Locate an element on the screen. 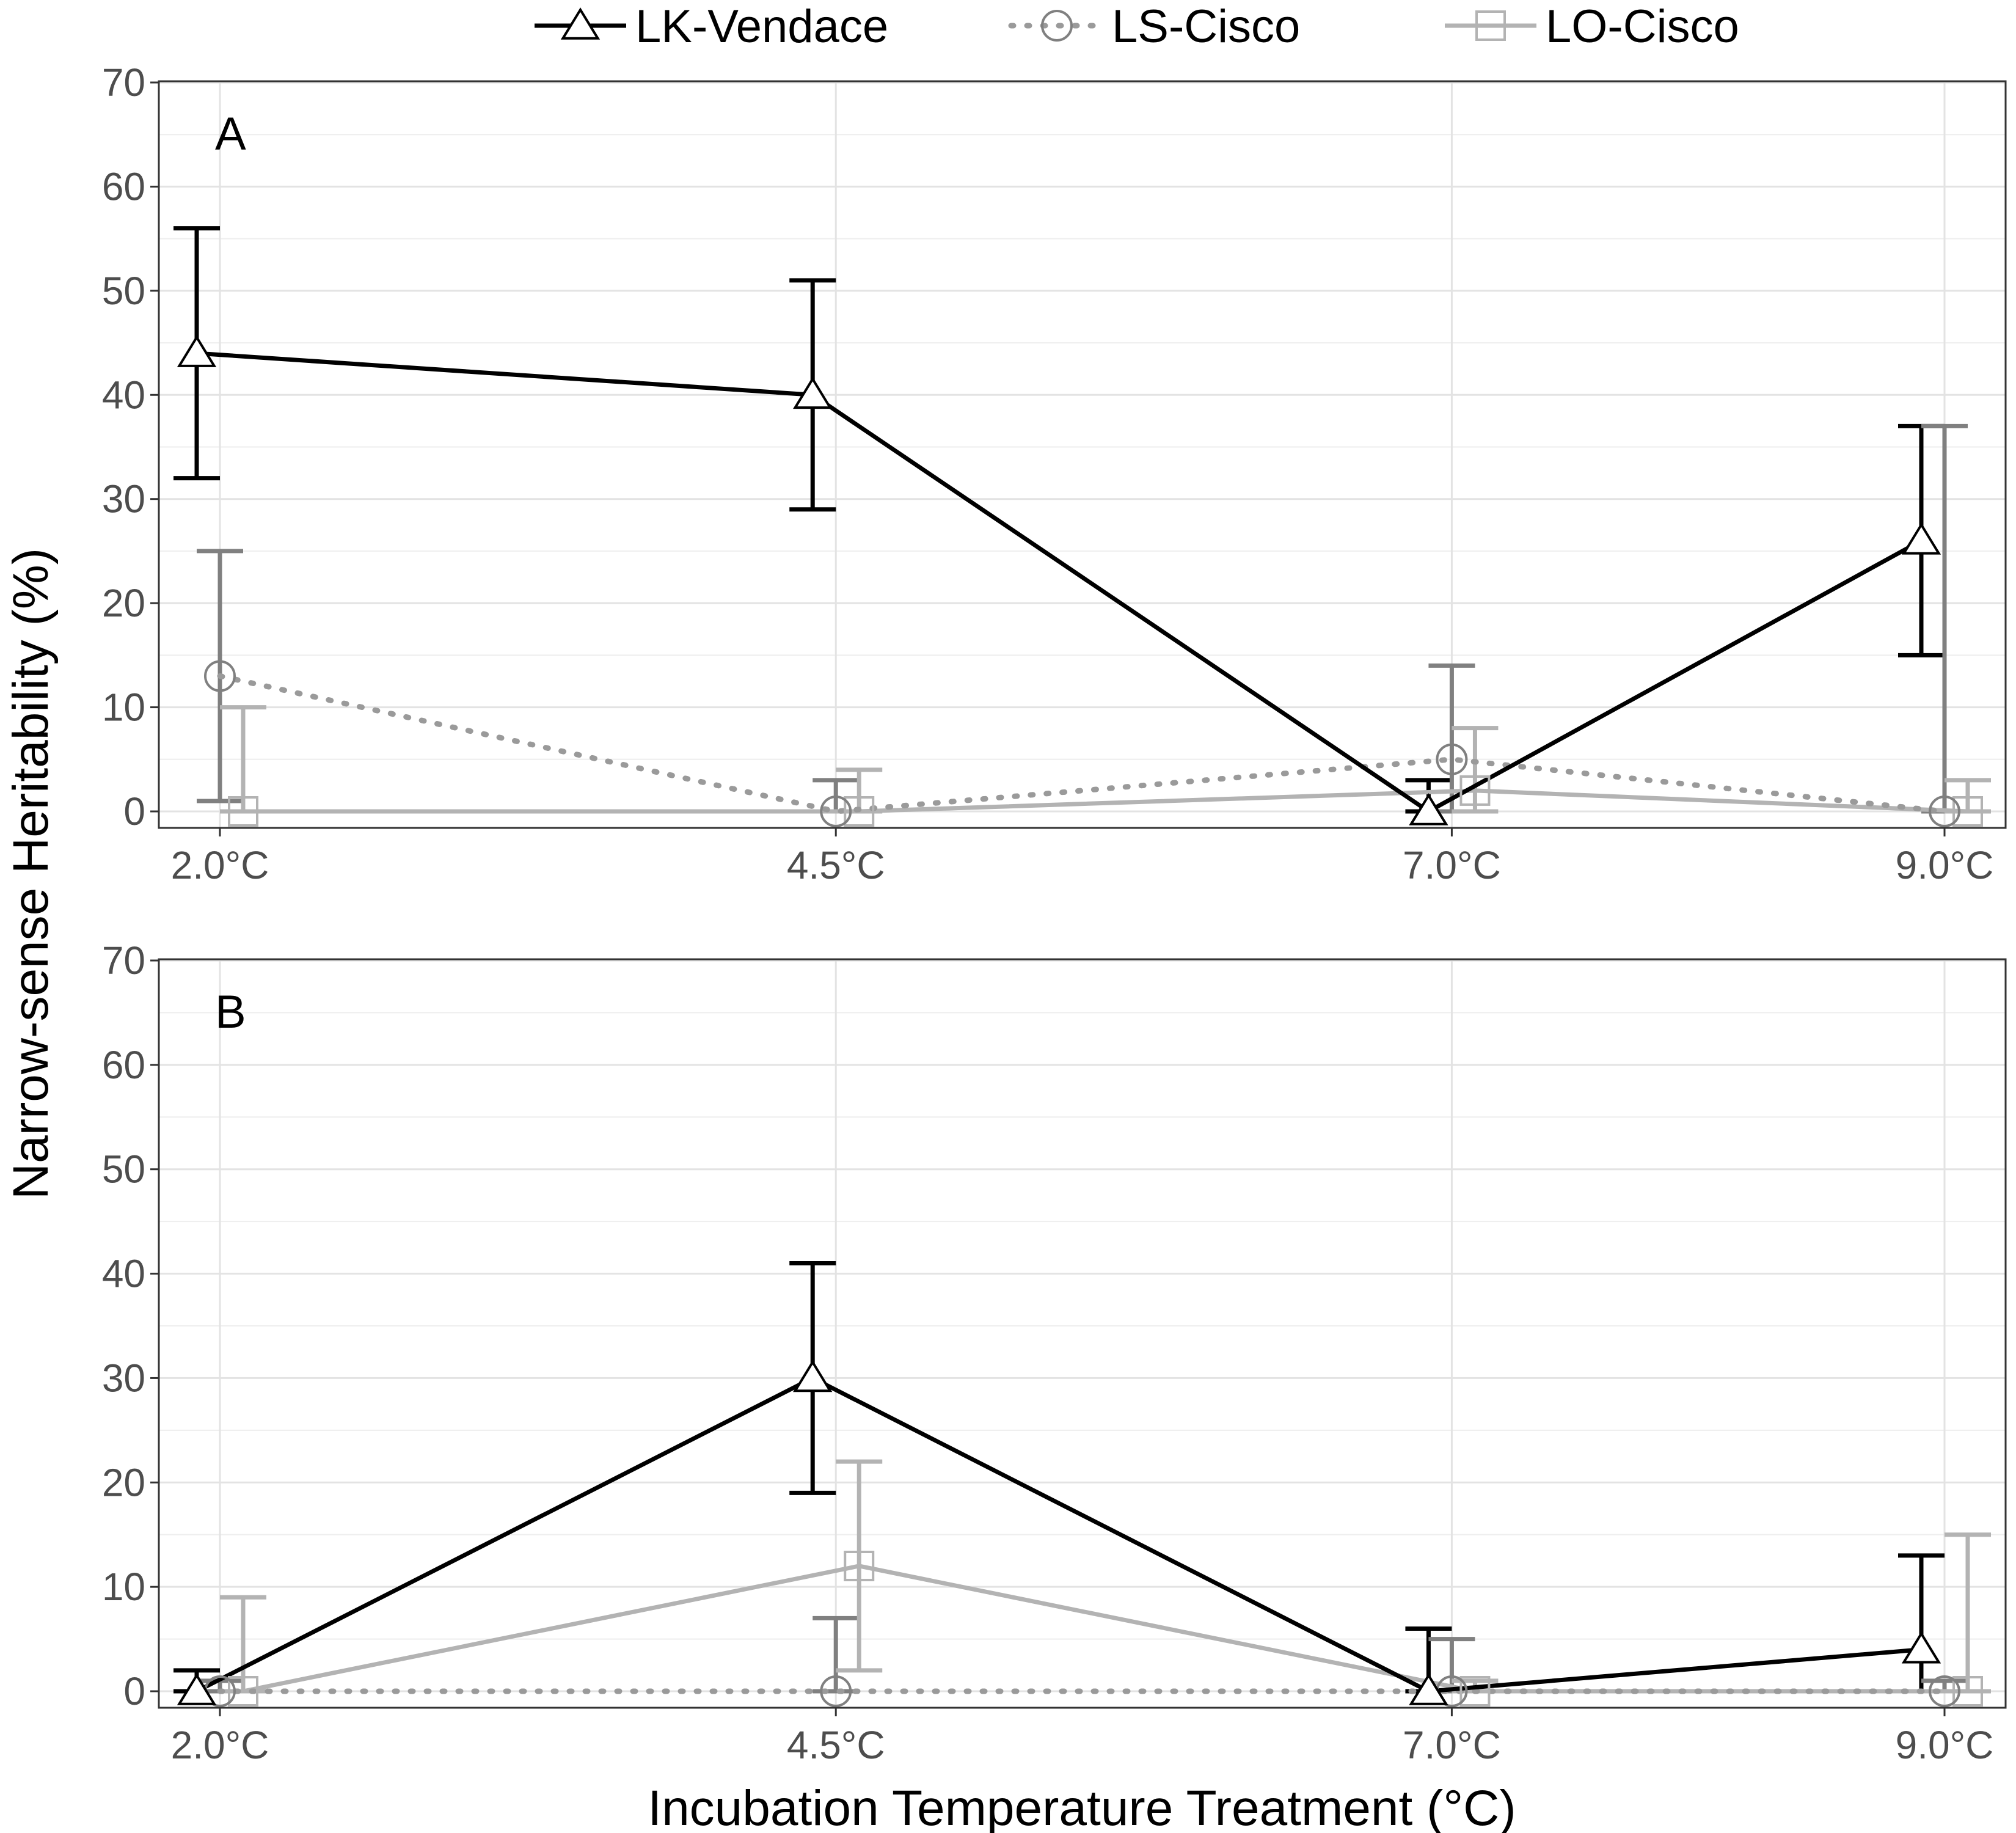 The width and height of the screenshot is (2016, 1833). legend-marker-square is located at coordinates (1491, 25).